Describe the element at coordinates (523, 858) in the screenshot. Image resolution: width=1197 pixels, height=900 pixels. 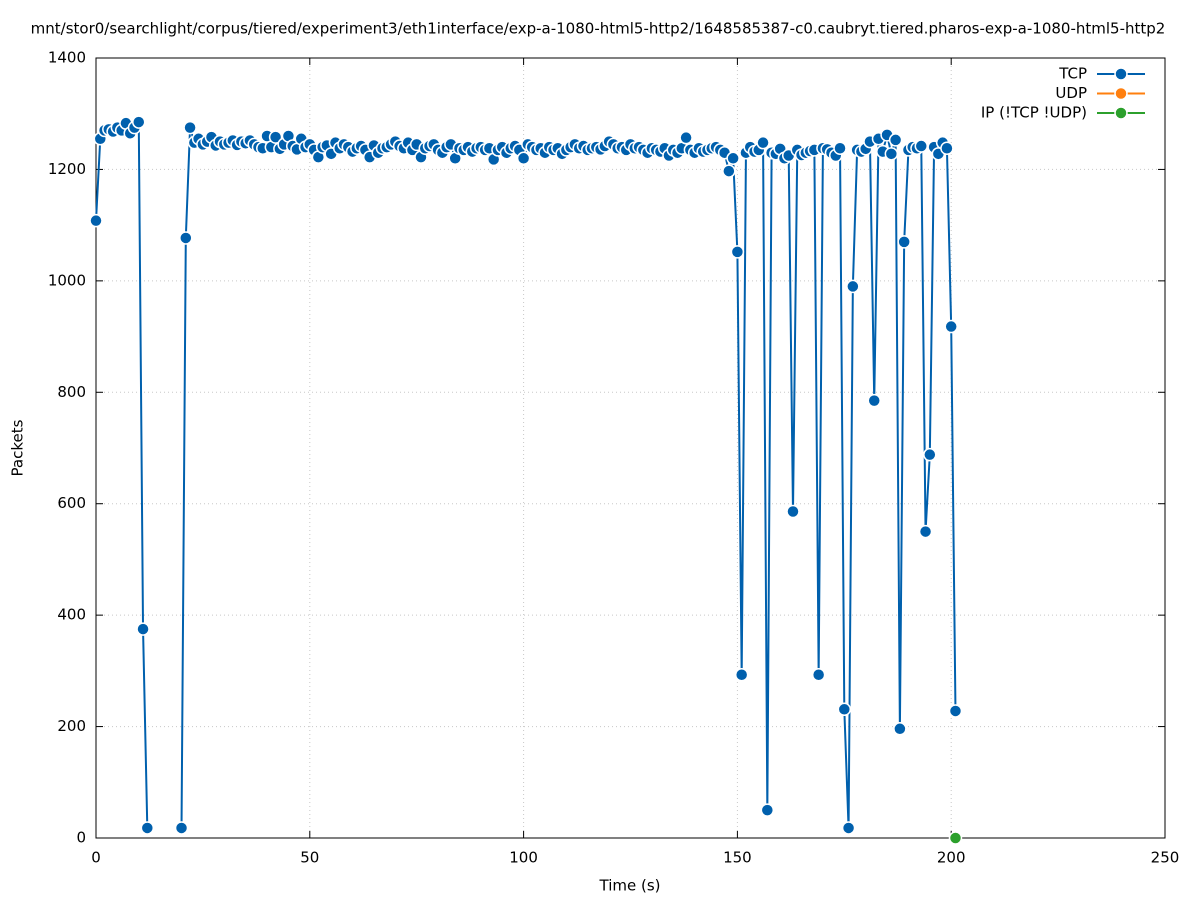
I see `x-tick-label: 100` at that location.